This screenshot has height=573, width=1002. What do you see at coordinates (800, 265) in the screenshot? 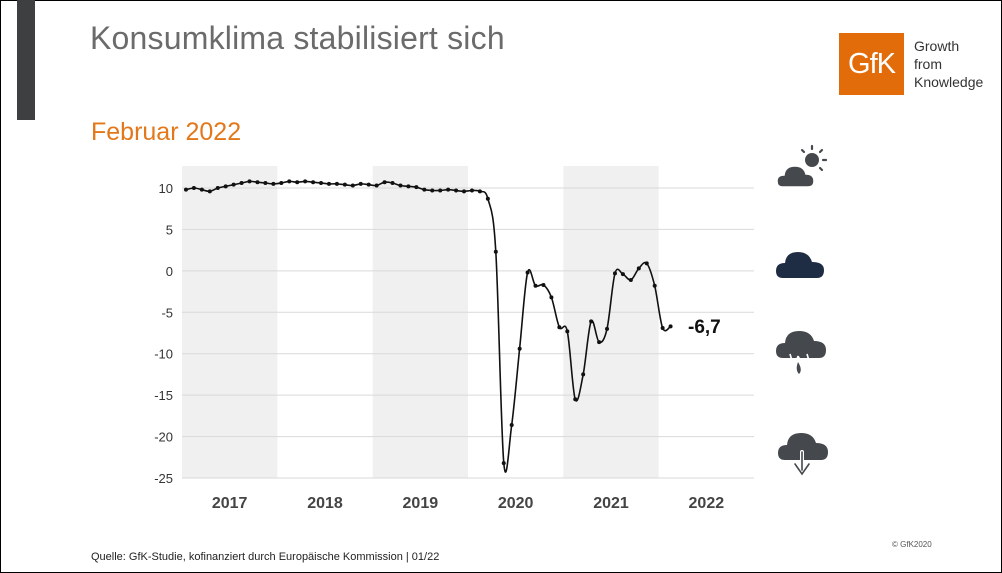
I see `cloud-icon` at bounding box center [800, 265].